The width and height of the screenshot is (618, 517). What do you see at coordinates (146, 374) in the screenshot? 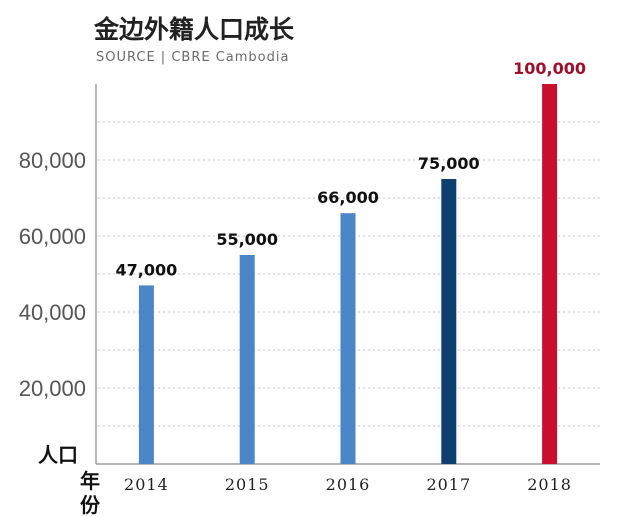
I see `bar-2014` at bounding box center [146, 374].